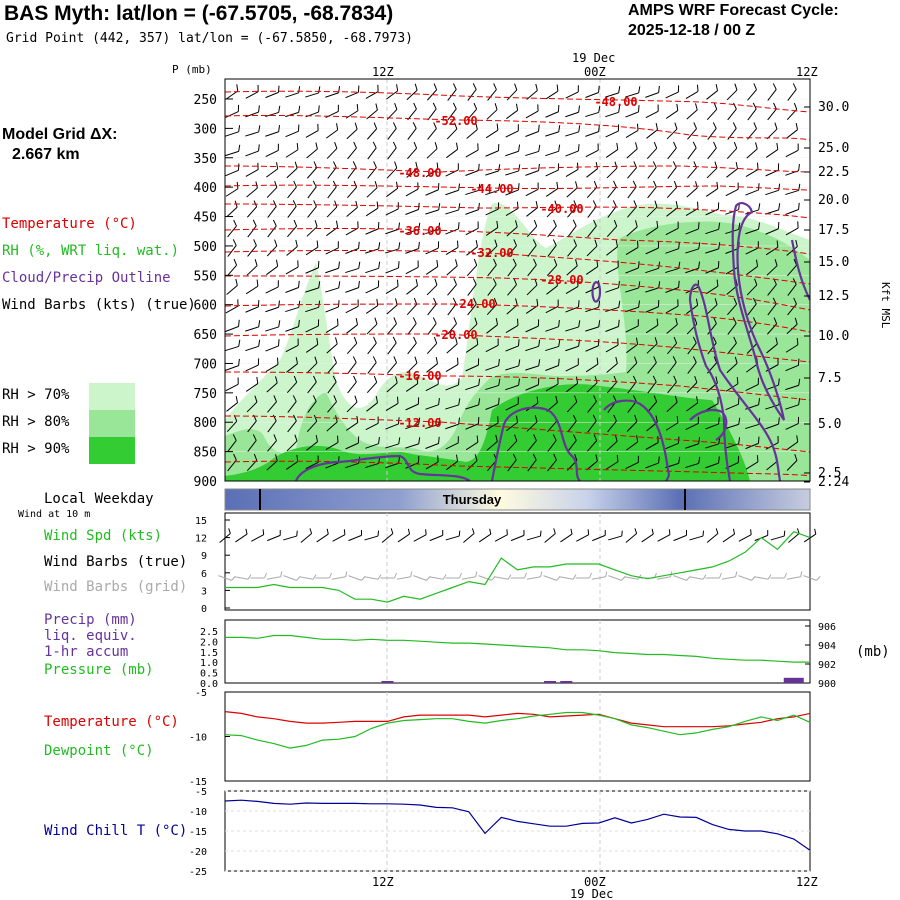 The width and height of the screenshot is (900, 900). Describe the element at coordinates (596, 292) in the screenshot. I see `cloud-outline-small` at that location.